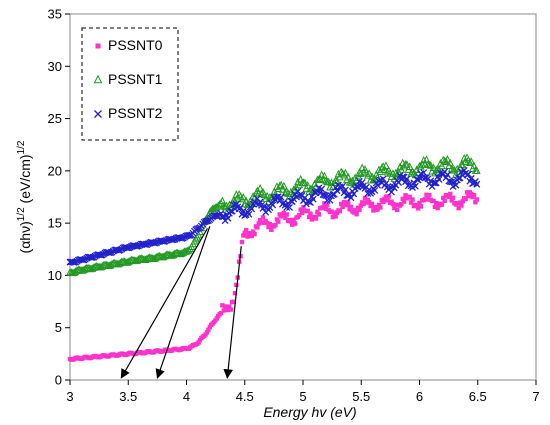 Image resolution: width=550 pixels, height=425 pixels. I want to click on x-tick-label: 3, so click(69, 396).